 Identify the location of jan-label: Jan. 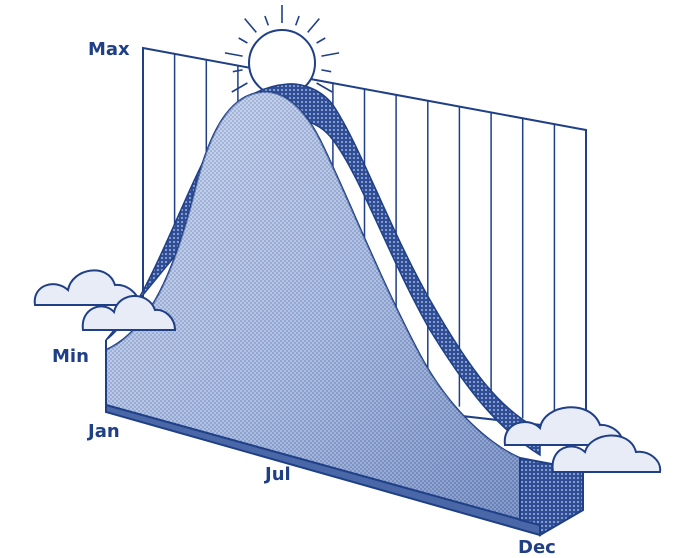
(103, 431).